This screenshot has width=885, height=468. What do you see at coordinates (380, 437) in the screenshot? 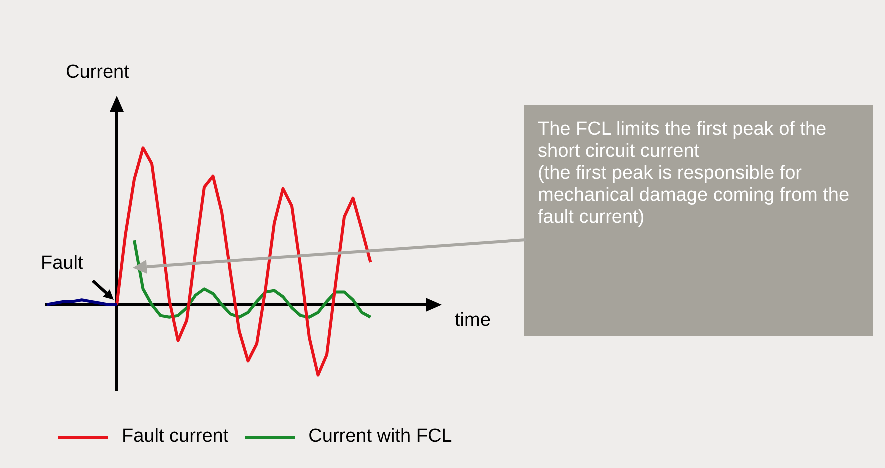
I see `legend-label: Current with FCL` at bounding box center [380, 437].